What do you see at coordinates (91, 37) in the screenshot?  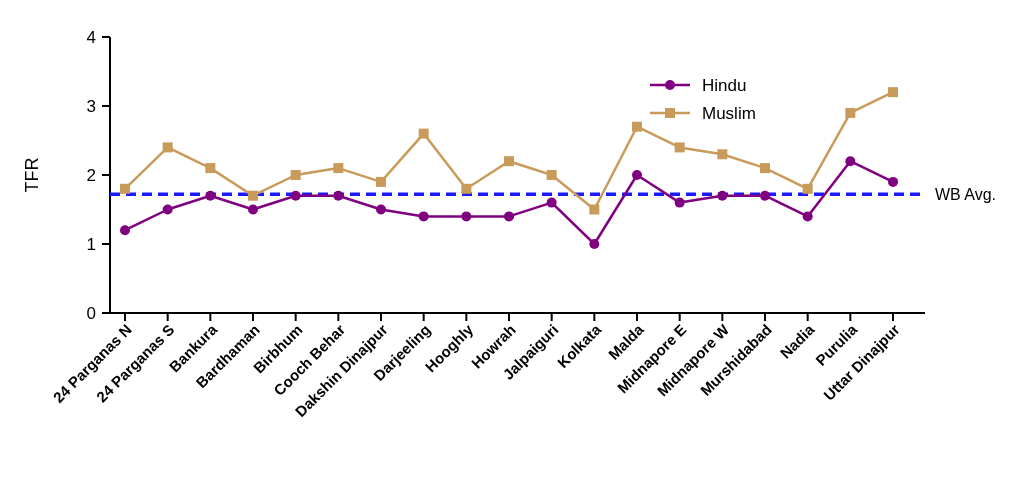 I see `y-tick-label: 4` at bounding box center [91, 37].